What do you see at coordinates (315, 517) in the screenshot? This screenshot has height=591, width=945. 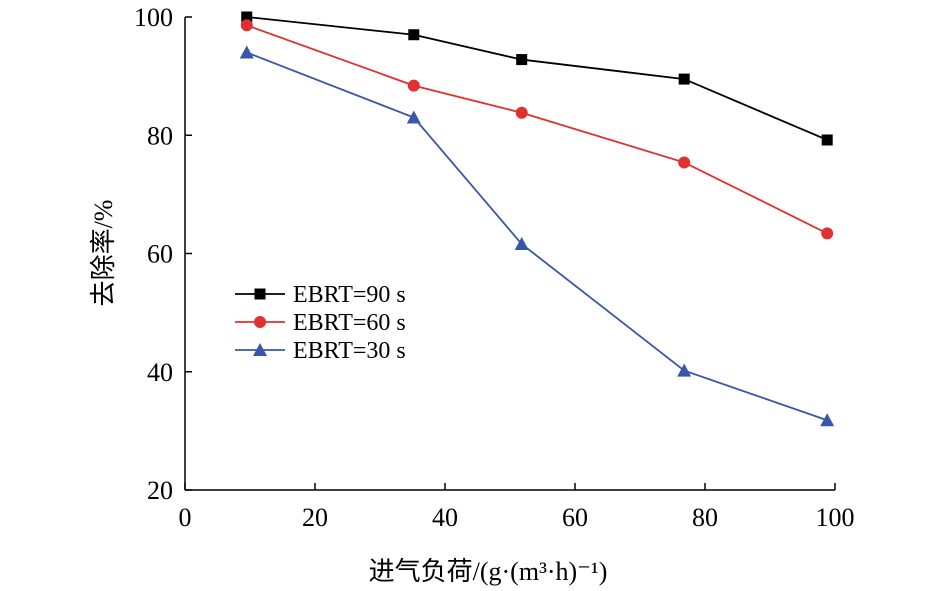 I see `x-tick-label: 20` at bounding box center [315, 517].